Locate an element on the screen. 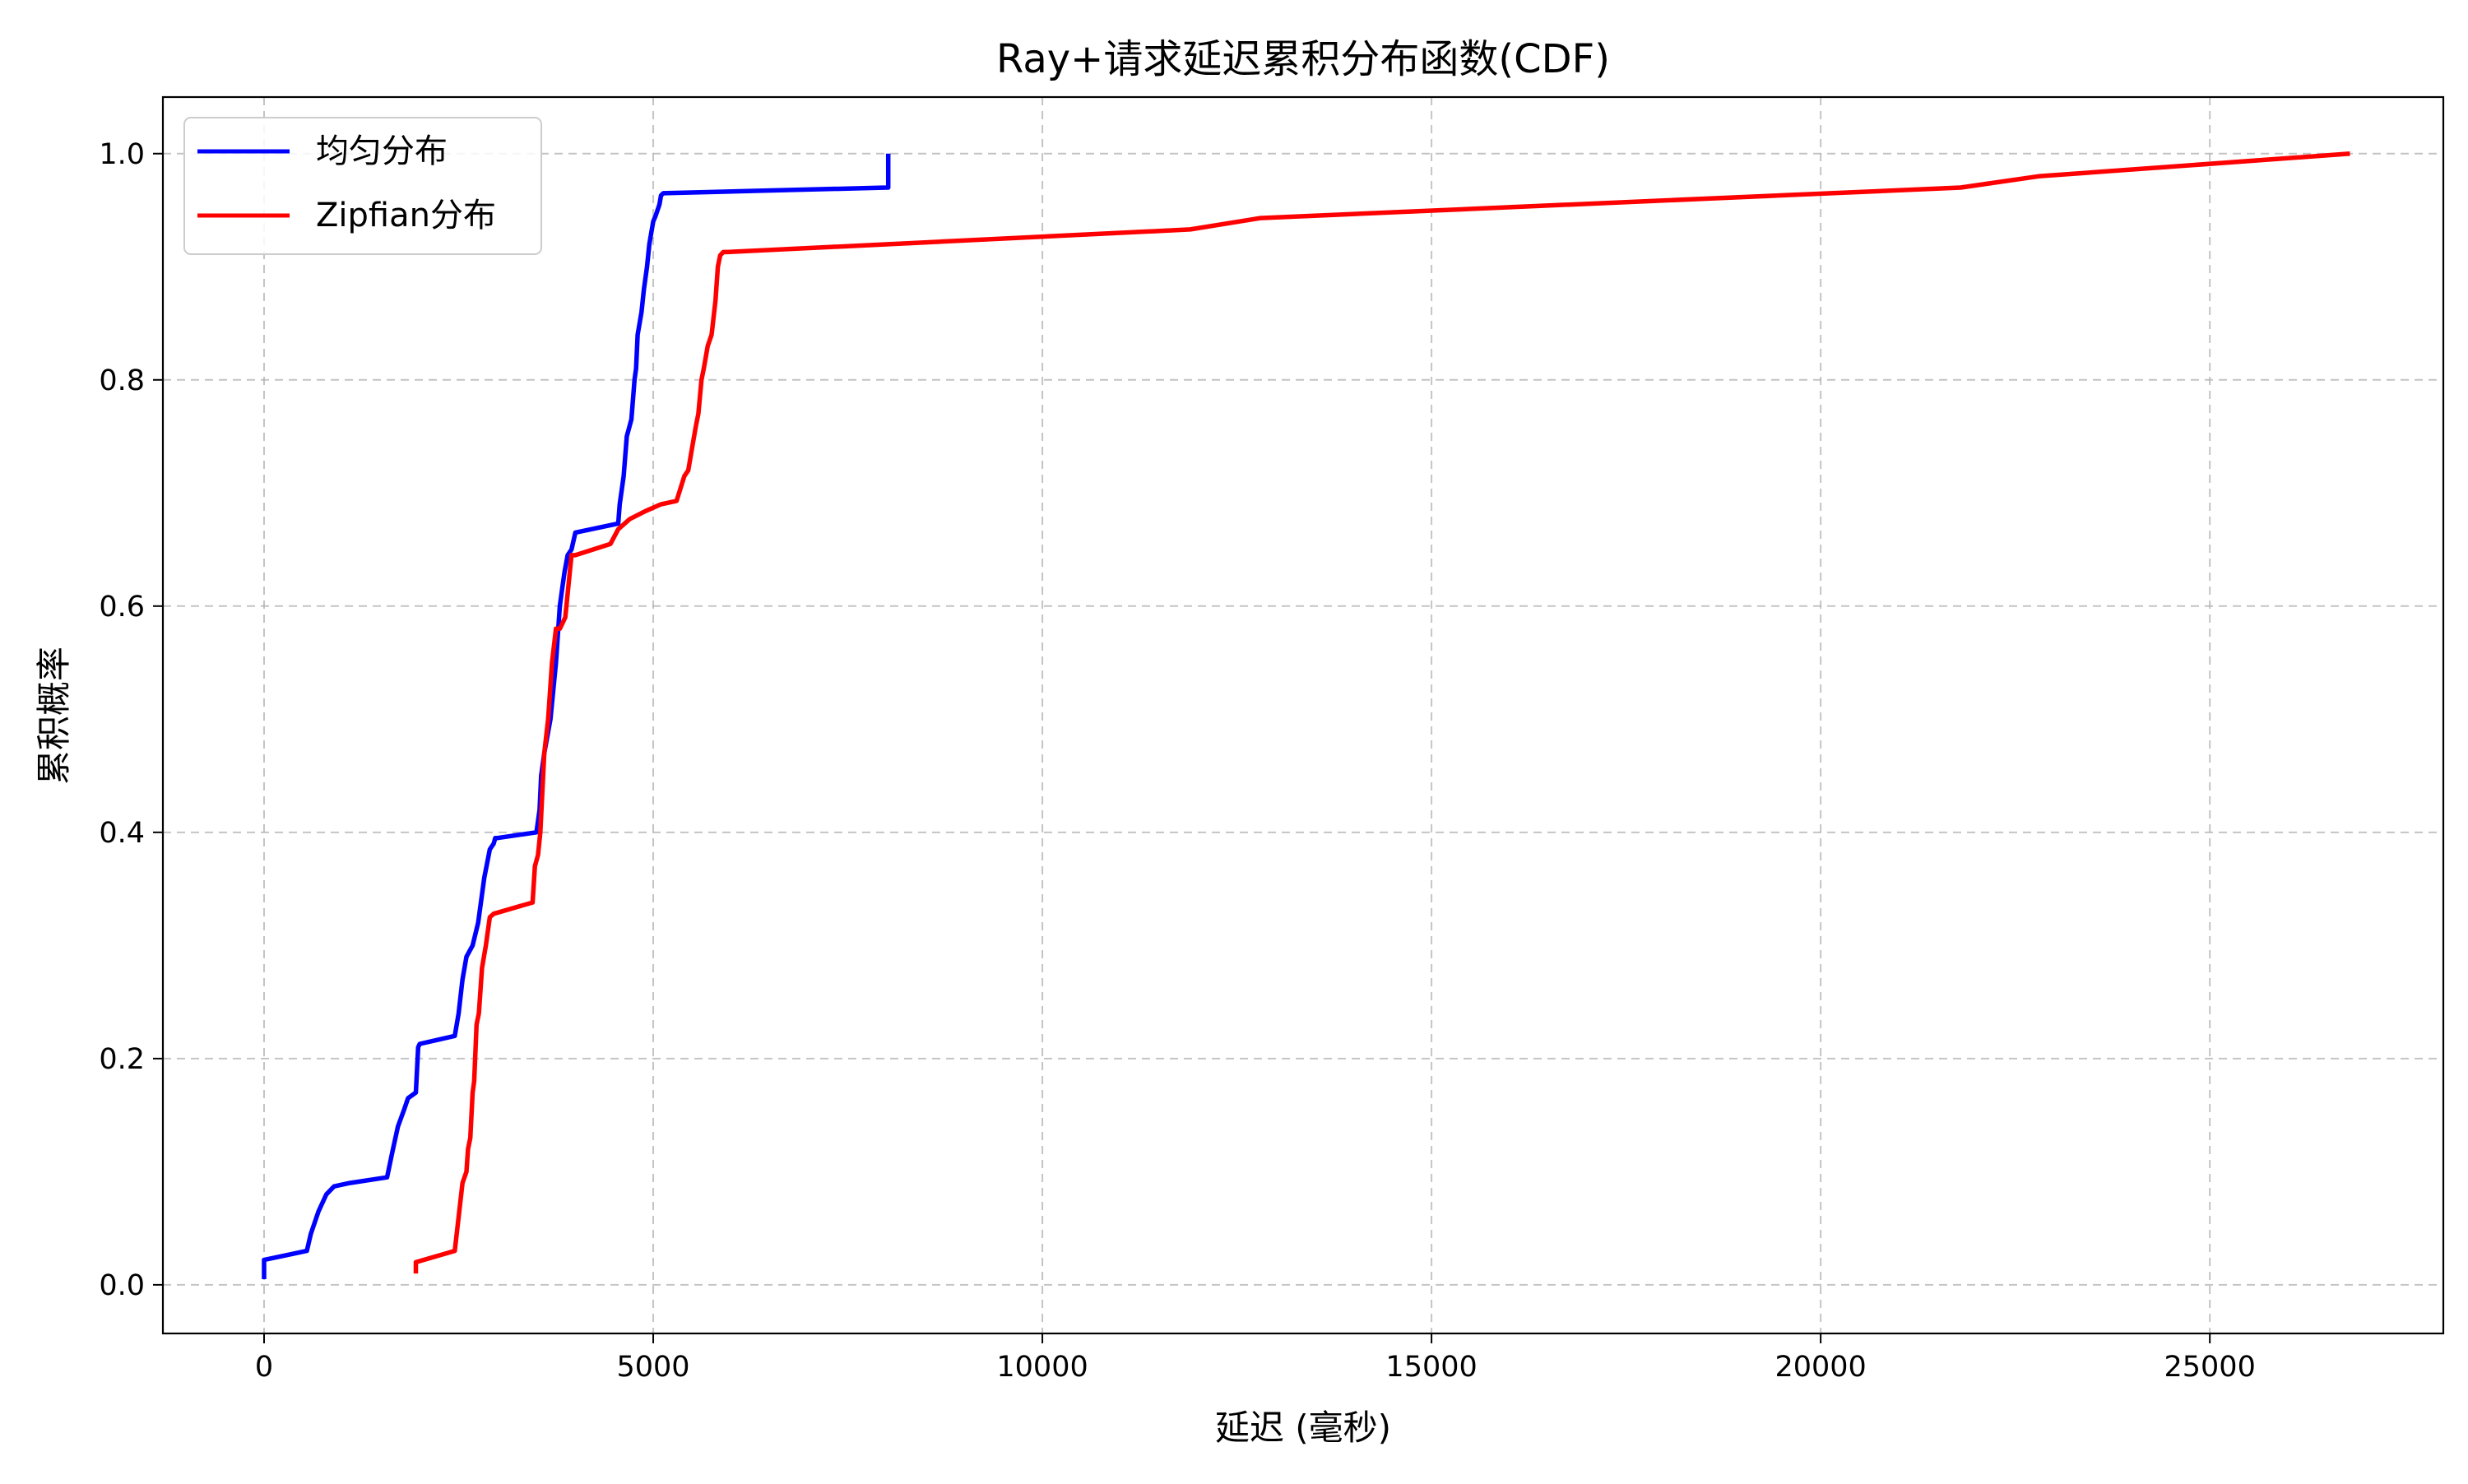  y-tick-label: 0.2 is located at coordinates (122, 1059).